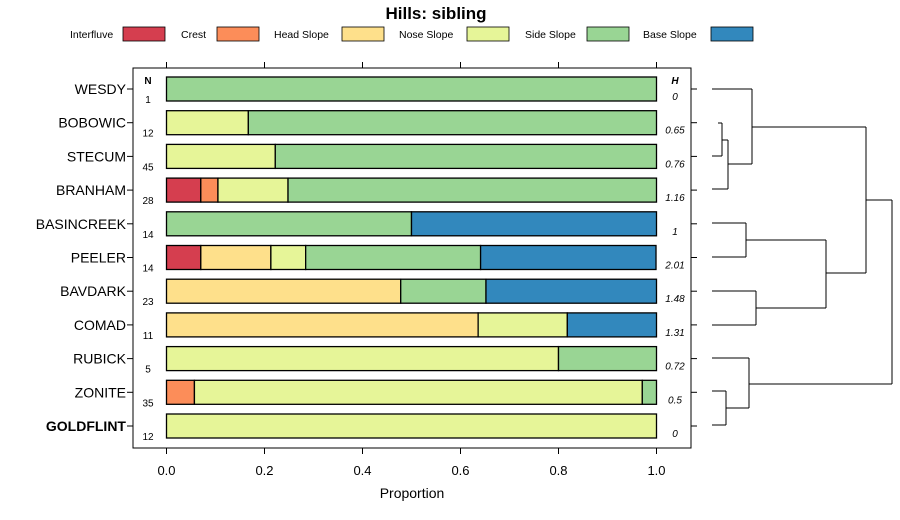 Image resolution: width=900 pixels, height=520 pixels. I want to click on x-tick-label: 0.8, so click(558, 470).